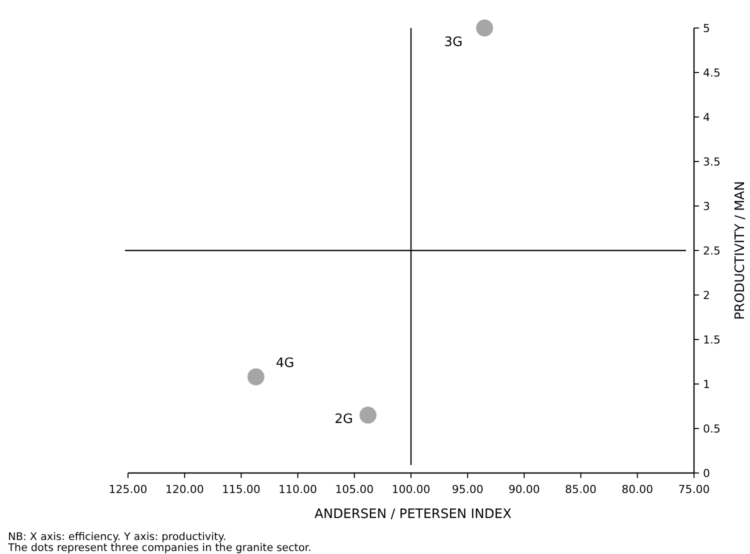 The width and height of the screenshot is (750, 554). Describe the element at coordinates (711, 73) in the screenshot. I see `y-tick-label: 4.5` at that location.